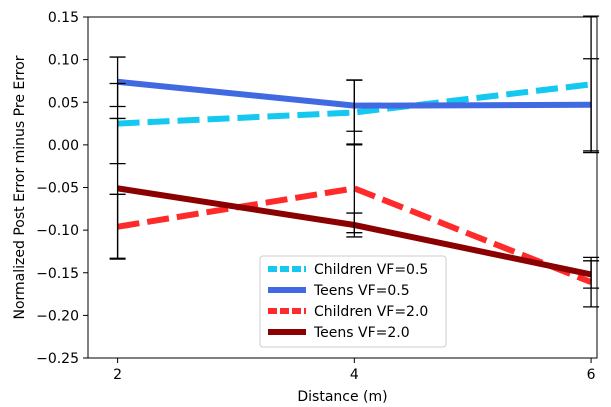 This screenshot has width=611, height=407. I want to click on y-tick-label: 0.00, so click(63, 146).